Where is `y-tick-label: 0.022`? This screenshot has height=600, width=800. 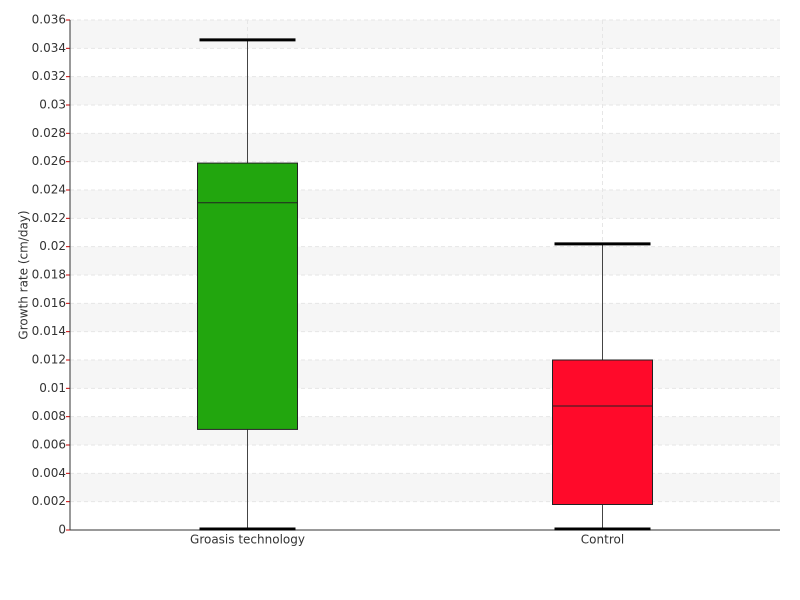
y-tick-label: 0.022 is located at coordinates (49, 218).